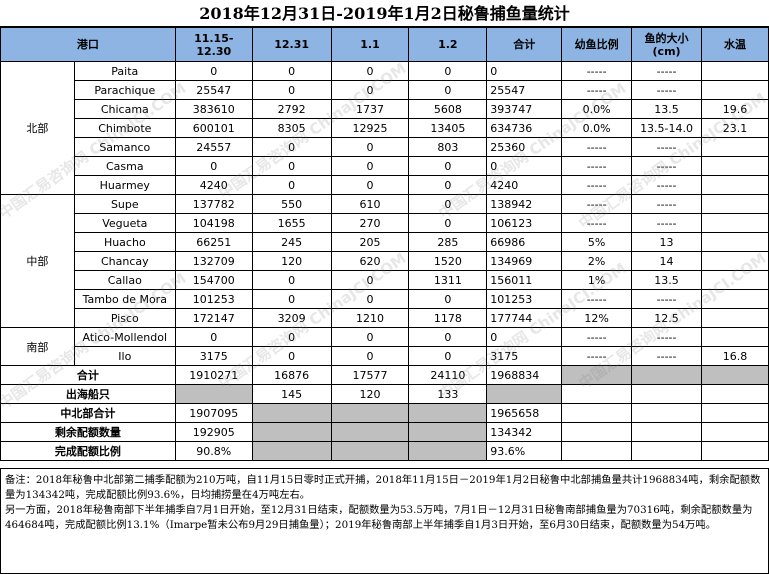 This screenshot has height=574, width=769. I want to click on cell-total: 393747, so click(524, 109).